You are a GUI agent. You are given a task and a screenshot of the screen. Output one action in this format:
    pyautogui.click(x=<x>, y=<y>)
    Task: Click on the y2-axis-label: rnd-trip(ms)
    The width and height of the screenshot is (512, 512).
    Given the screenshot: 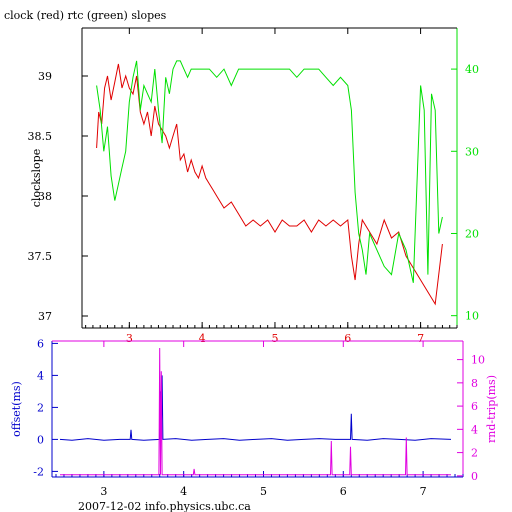 What is the action you would take?
    pyautogui.click(x=491, y=409)
    